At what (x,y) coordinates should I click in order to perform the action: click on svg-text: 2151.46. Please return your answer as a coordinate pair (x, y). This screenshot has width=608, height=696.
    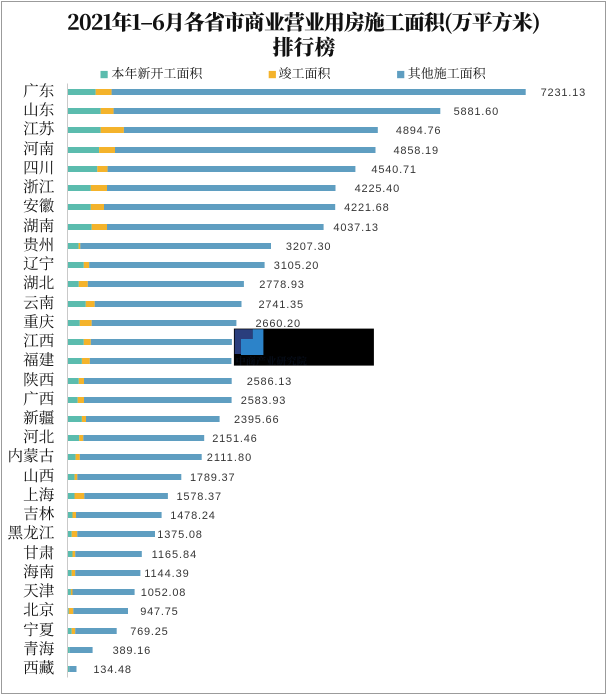
    Looking at the image, I should click on (234, 439).